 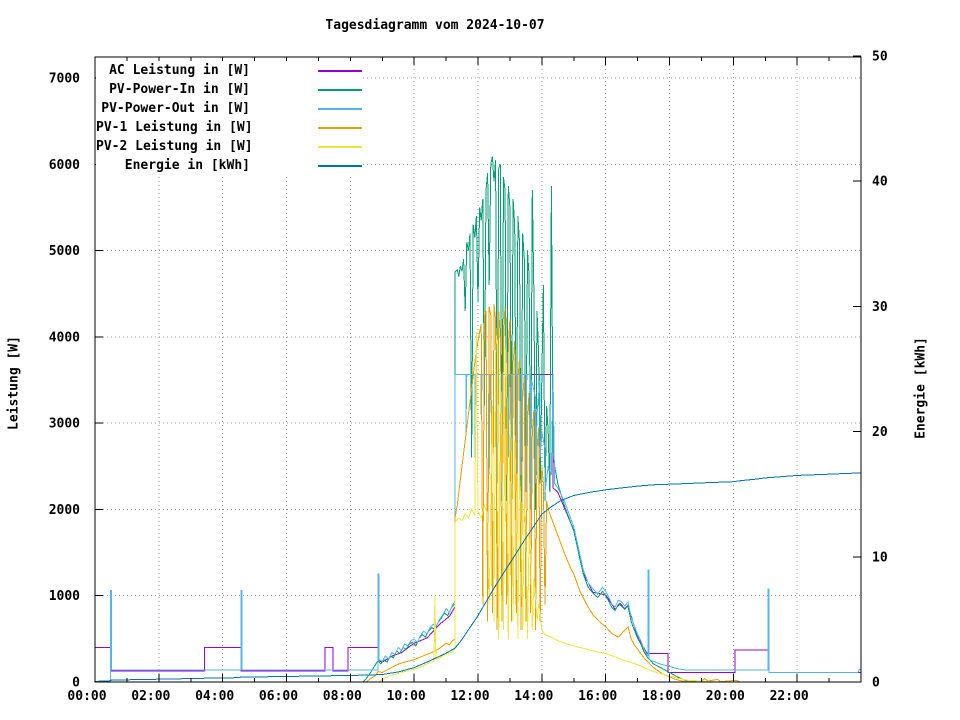 What do you see at coordinates (278, 696) in the screenshot?
I see `x-tick-label: 06:00` at bounding box center [278, 696].